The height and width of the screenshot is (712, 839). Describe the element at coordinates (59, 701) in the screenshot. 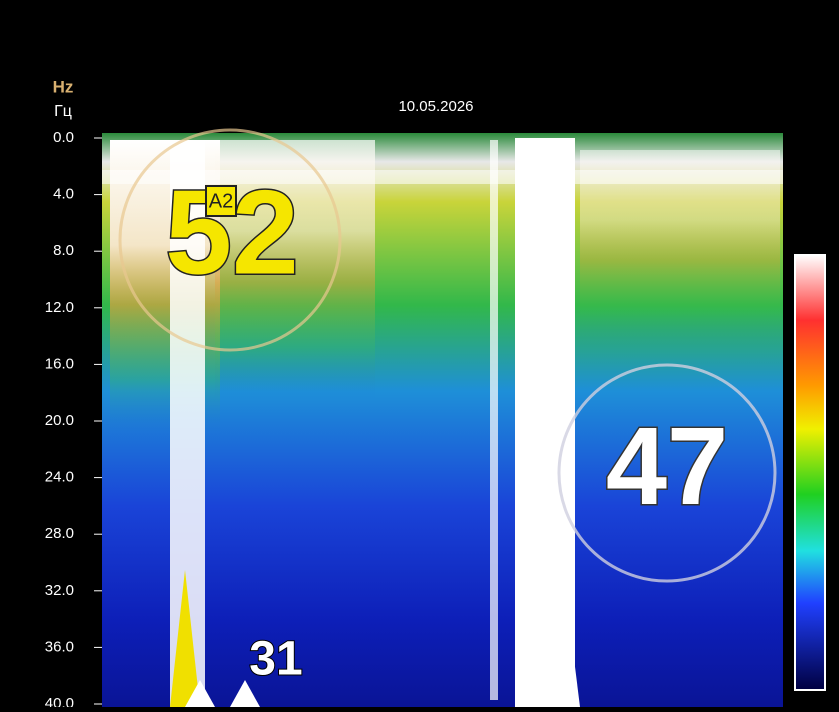

I see `y-tick-label: 40.0` at that location.